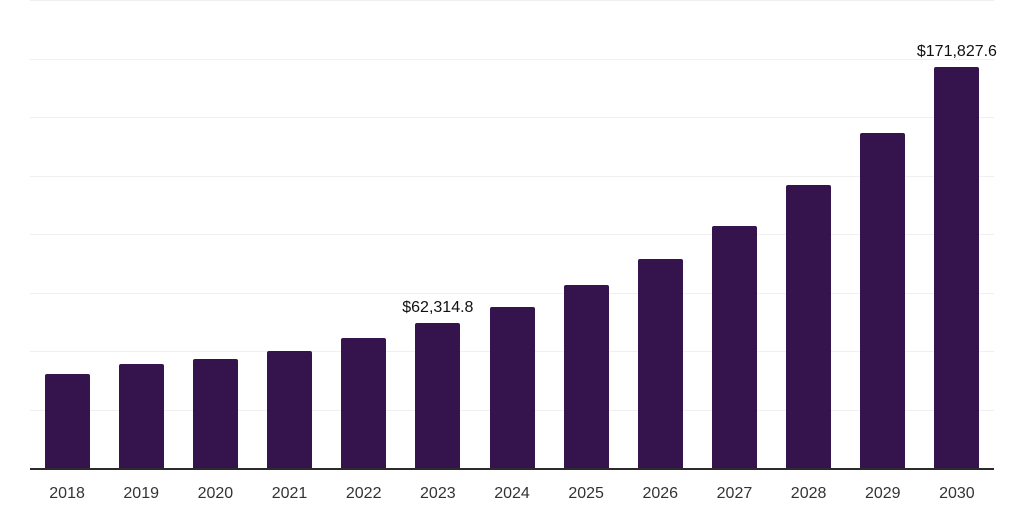 This screenshot has width=1024, height=512. Describe the element at coordinates (957, 267) in the screenshot. I see `bar-2030` at that location.